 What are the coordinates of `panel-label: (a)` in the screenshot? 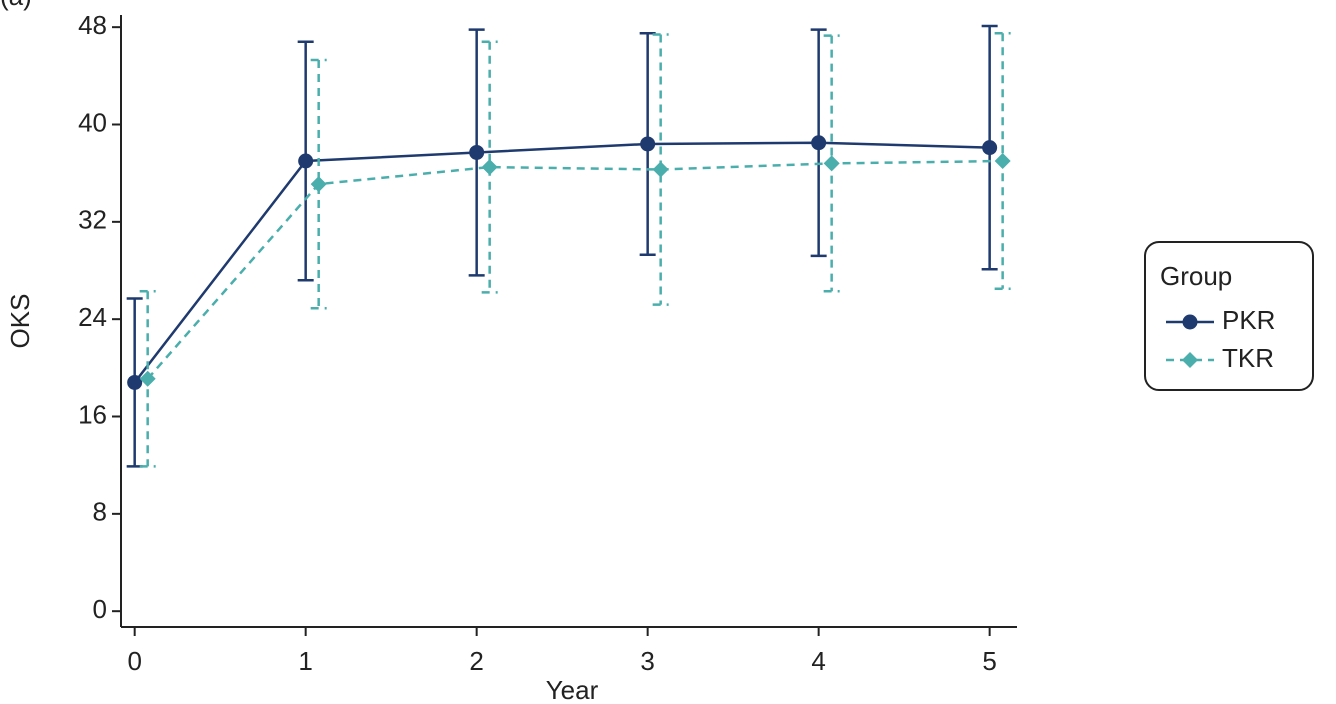 It's located at (16, 5).